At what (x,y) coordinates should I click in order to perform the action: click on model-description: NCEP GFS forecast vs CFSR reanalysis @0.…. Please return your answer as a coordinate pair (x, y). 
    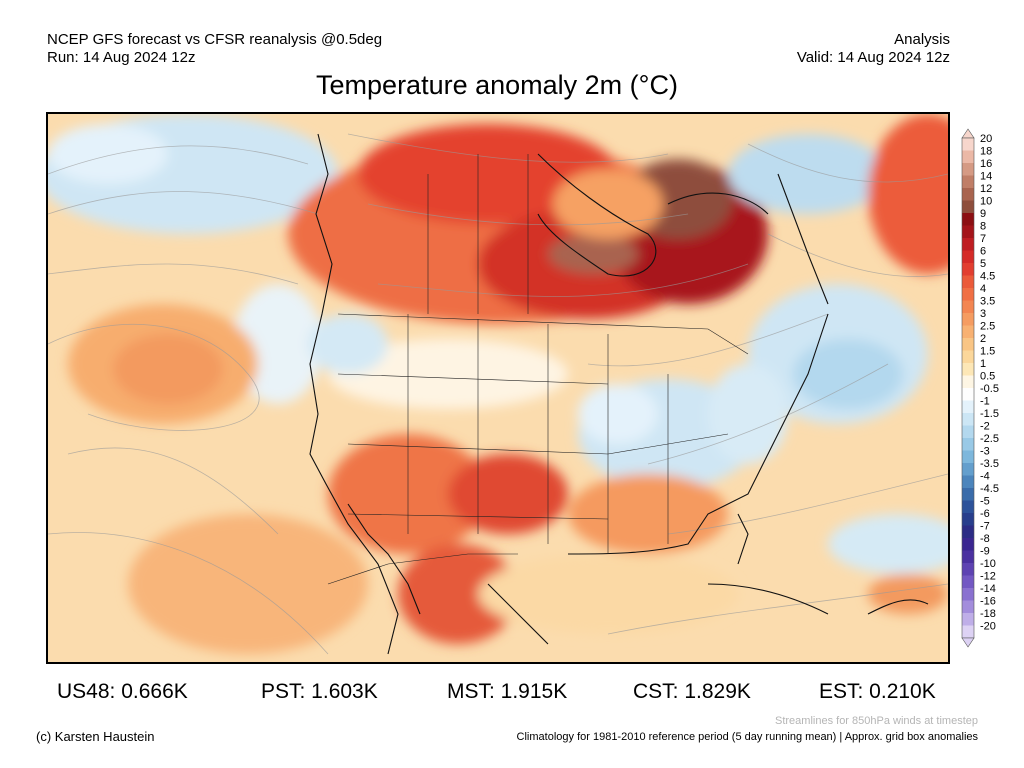
    Looking at the image, I should click on (215, 39).